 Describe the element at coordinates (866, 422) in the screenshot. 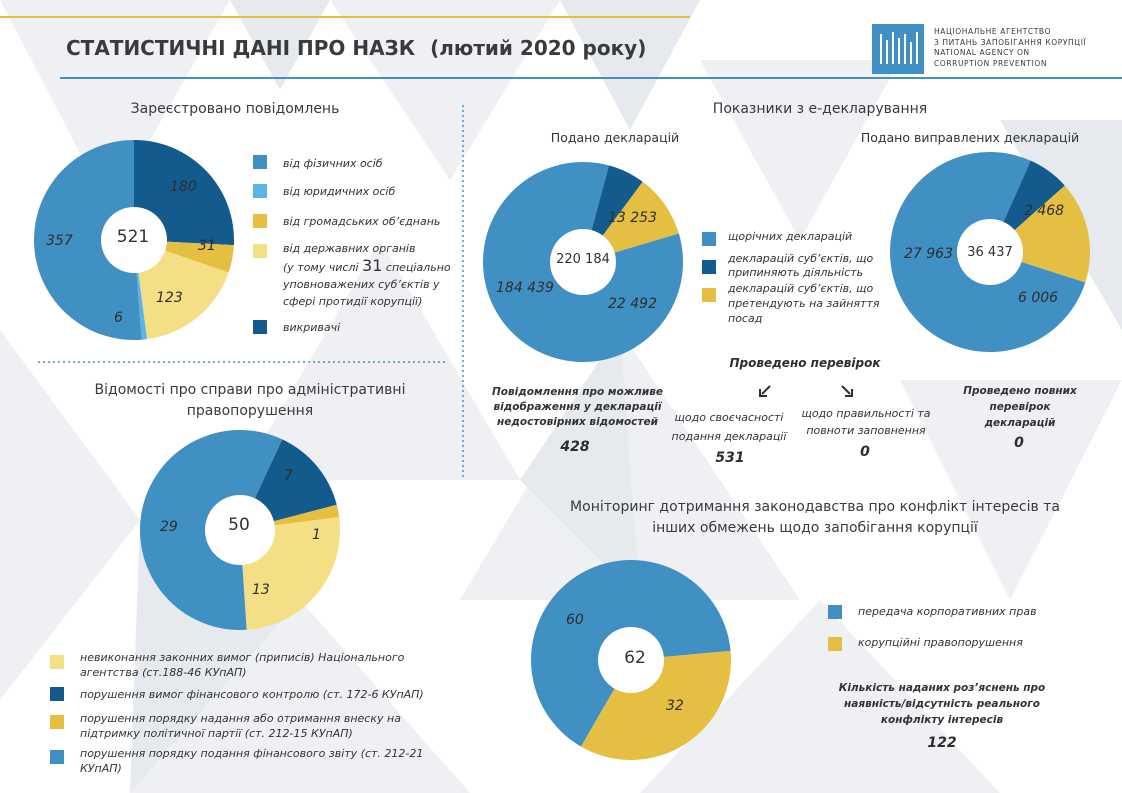

I see `correctness-label: щодо правильності та повноти заповнення` at that location.